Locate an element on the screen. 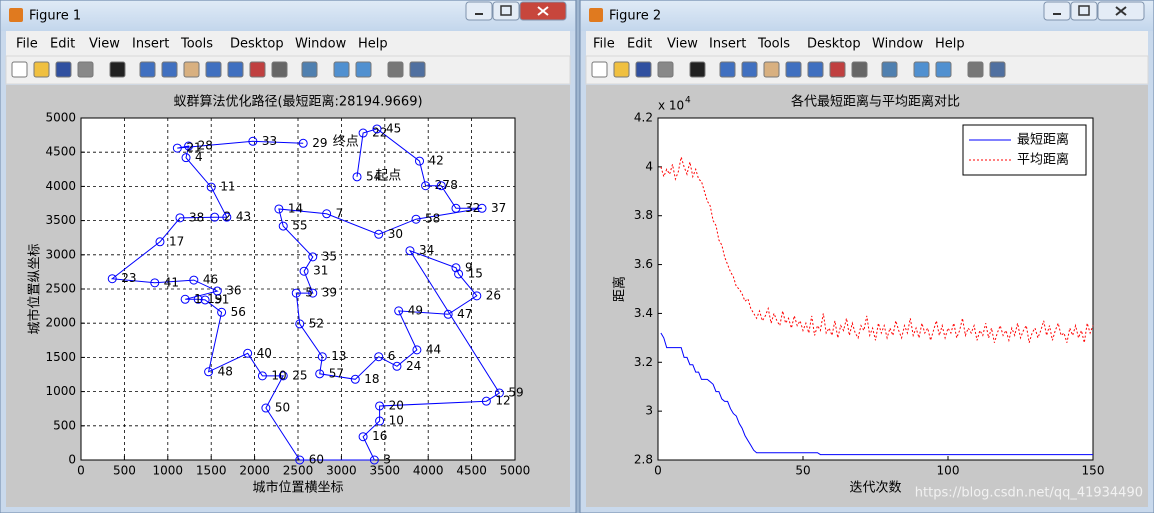 The image size is (1154, 513). watermark: https://blog.csdn.net/qq_41934490 is located at coordinates (1029, 493).